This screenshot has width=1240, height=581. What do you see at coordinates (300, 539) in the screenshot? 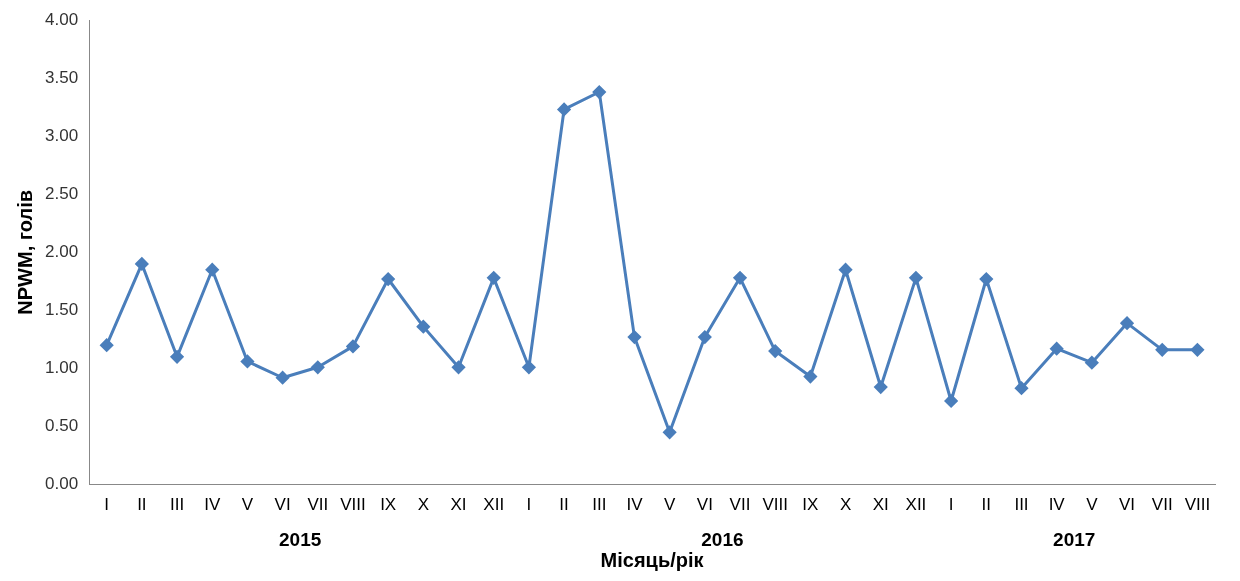
I see `text: 2015` at bounding box center [300, 539].